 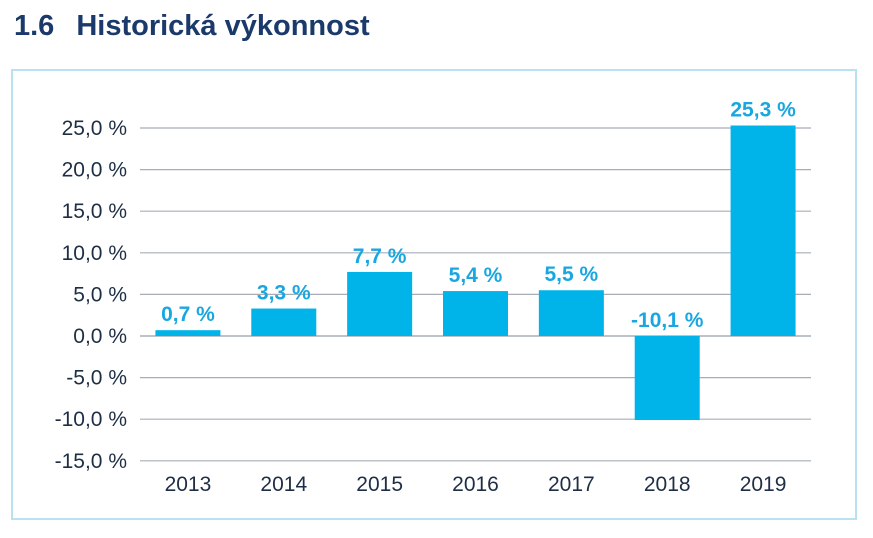 I want to click on bar-2013, so click(x=188, y=333).